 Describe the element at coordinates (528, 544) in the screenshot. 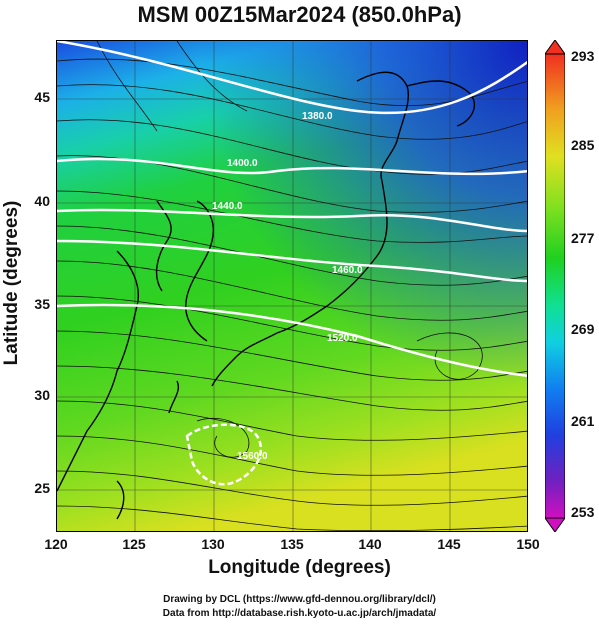

I see `x-tick-label: 150` at that location.